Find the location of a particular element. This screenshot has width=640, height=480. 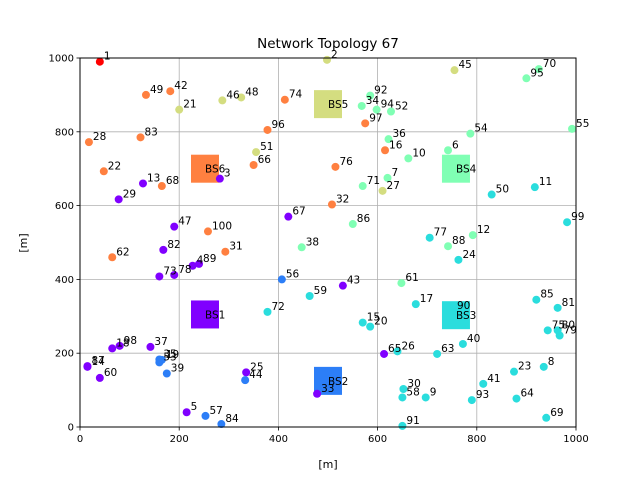

node-label: 96 is located at coordinates (278, 125).